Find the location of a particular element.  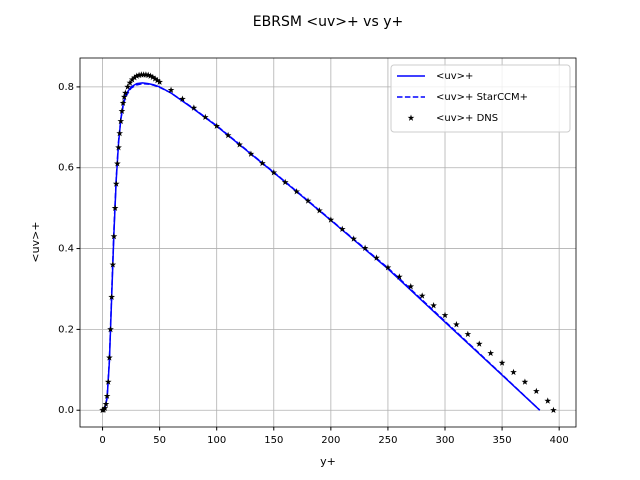

legend-marker is located at coordinates (411, 117).